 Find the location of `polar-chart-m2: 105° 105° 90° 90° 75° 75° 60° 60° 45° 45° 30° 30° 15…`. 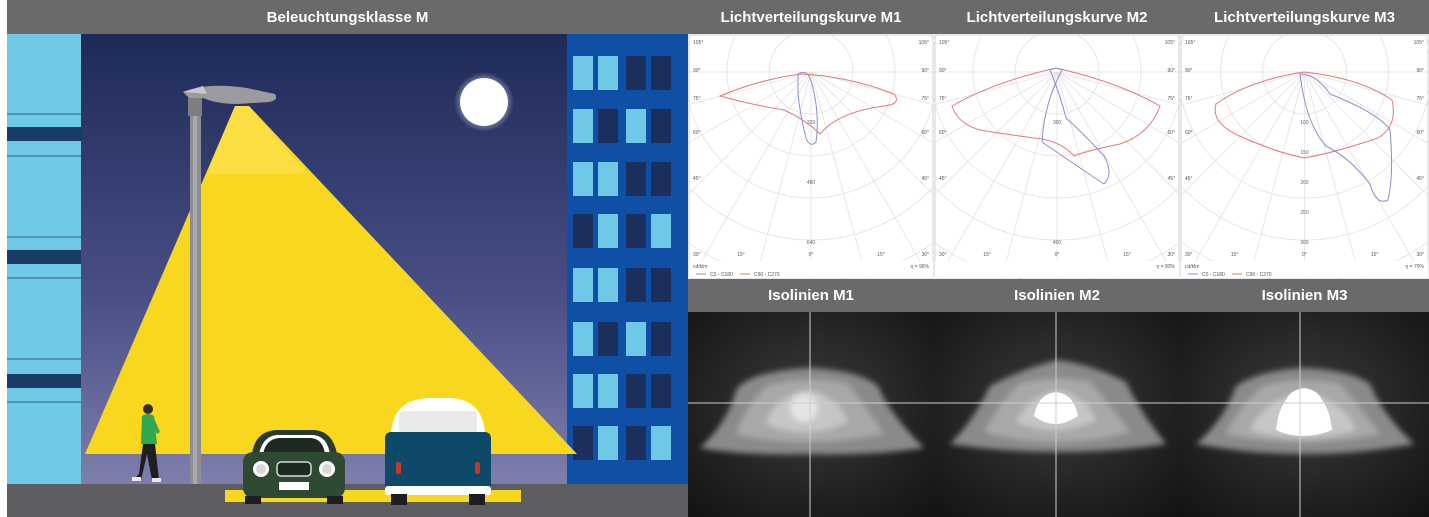

polar-chart-m2: 105° 105° 90° 90° 75° 75° 60° 60° 45° 45° 30° 30° 15… is located at coordinates (1057, 156).